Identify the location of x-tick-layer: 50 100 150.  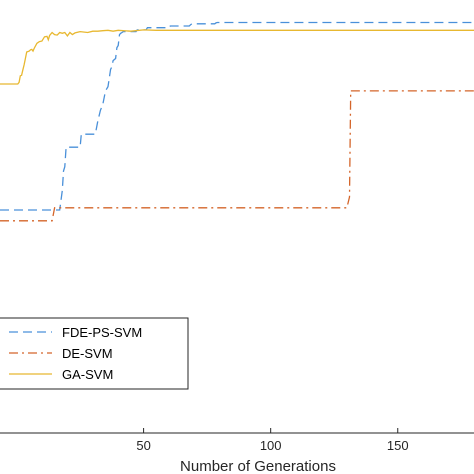
(272, 440).